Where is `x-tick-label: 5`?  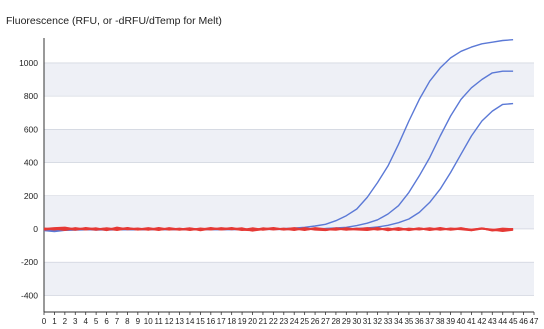 x-tick-label: 5 is located at coordinates (96, 321).